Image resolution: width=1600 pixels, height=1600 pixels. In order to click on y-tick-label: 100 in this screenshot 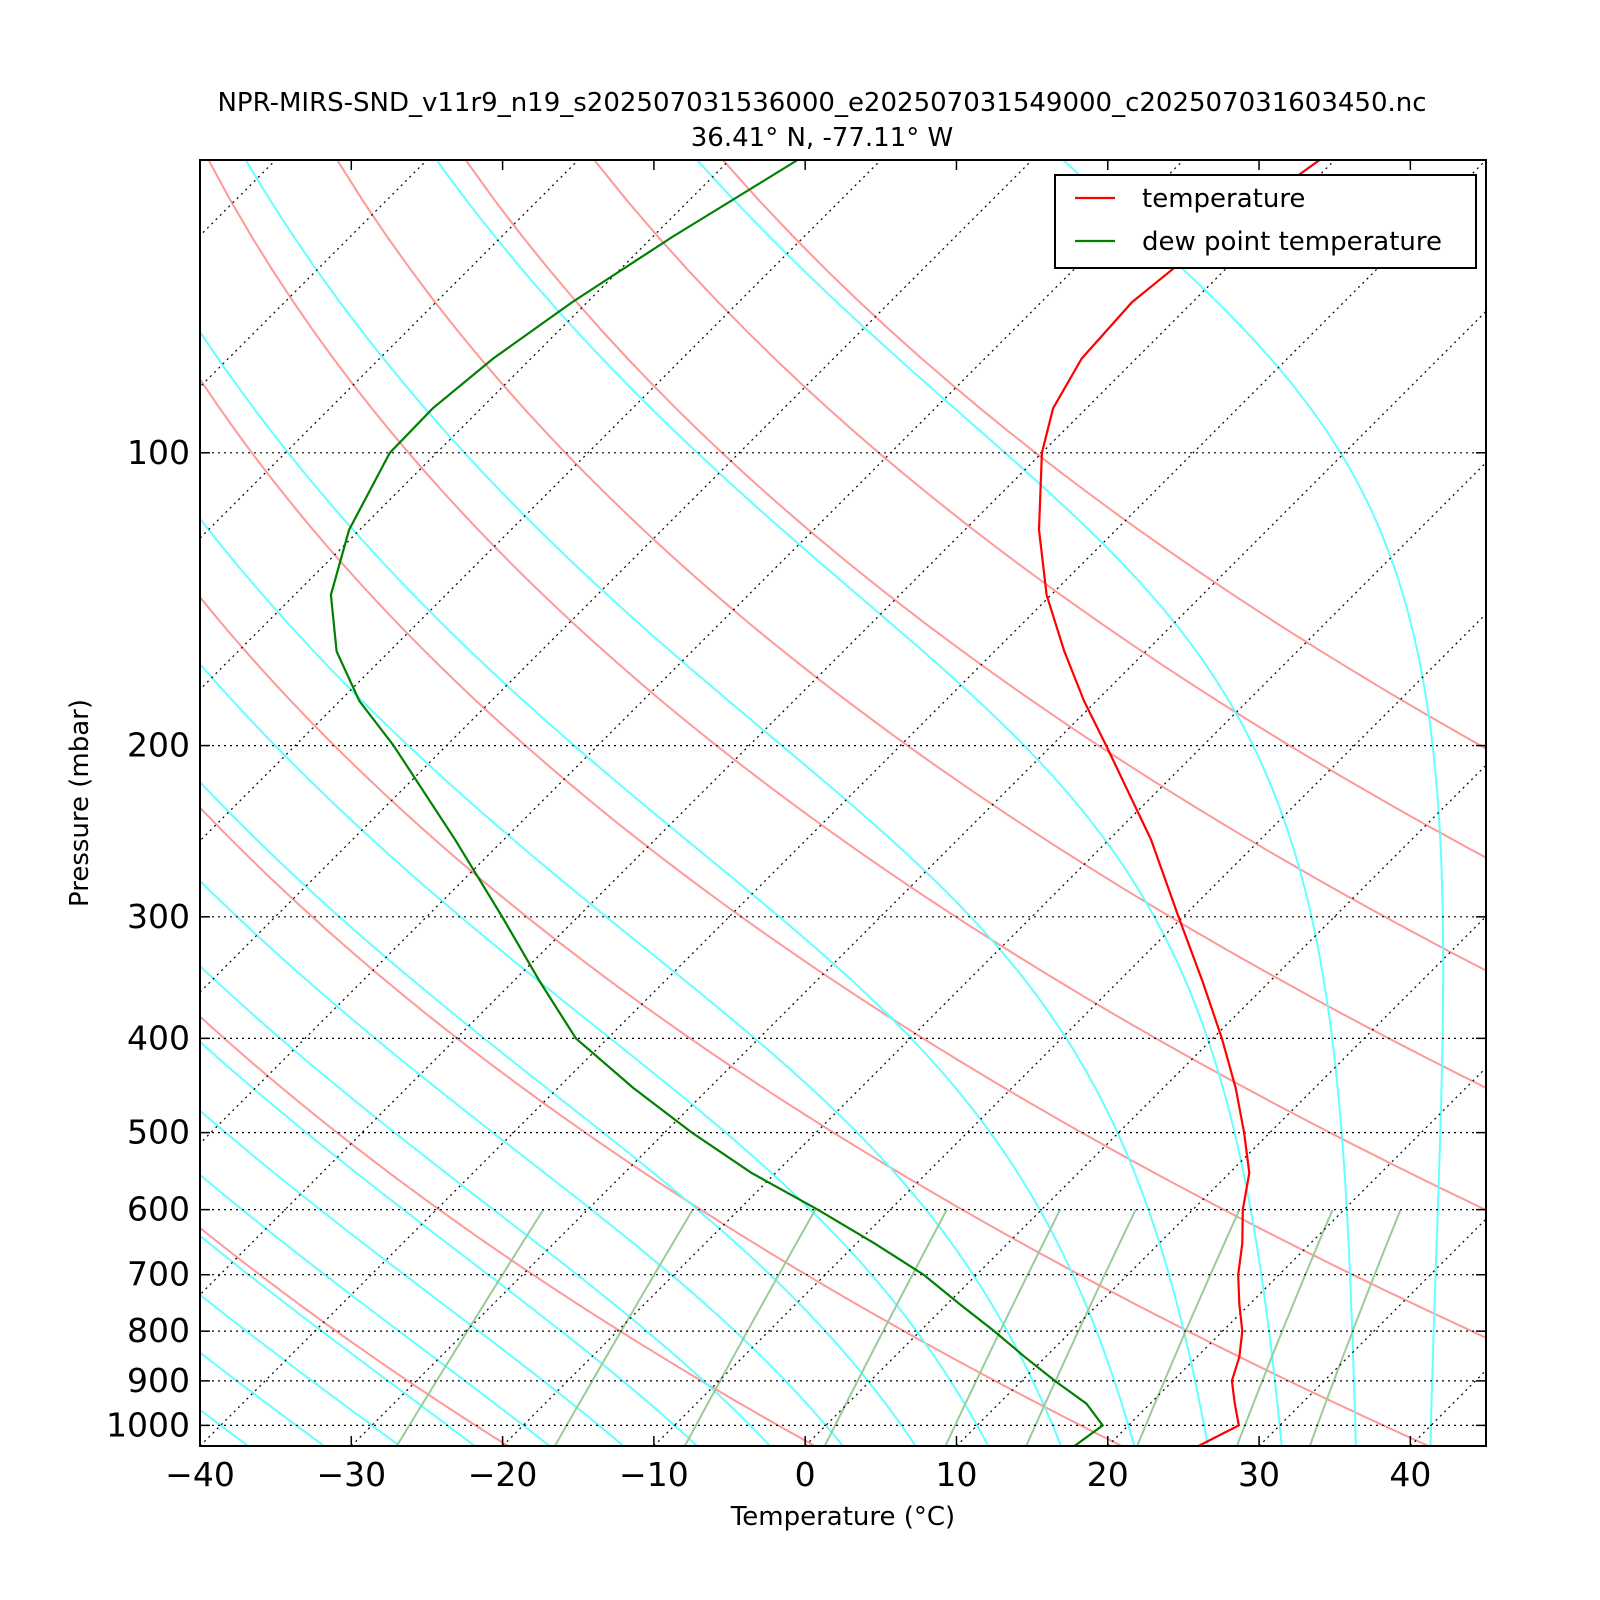, I will do `click(158, 452)`.